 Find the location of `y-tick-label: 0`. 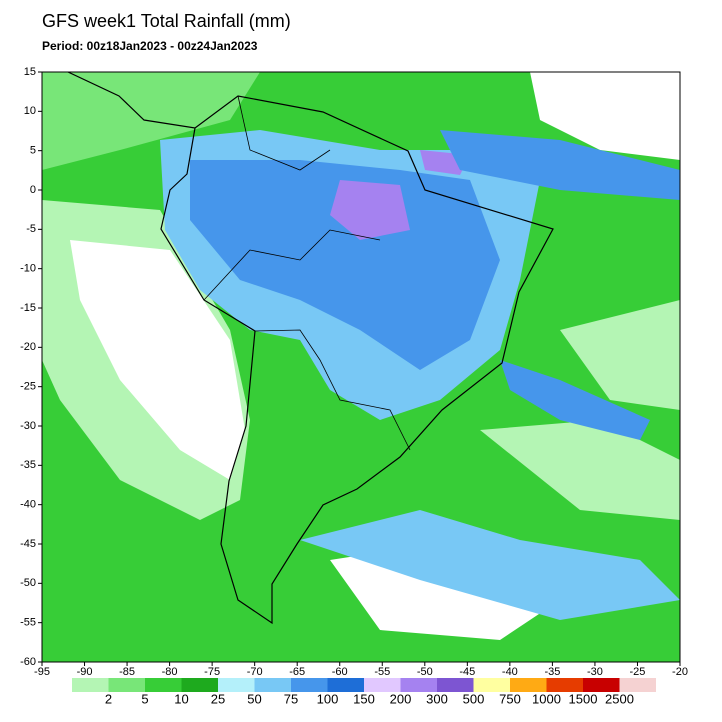

y-tick-label: 0 is located at coordinates (33, 190).